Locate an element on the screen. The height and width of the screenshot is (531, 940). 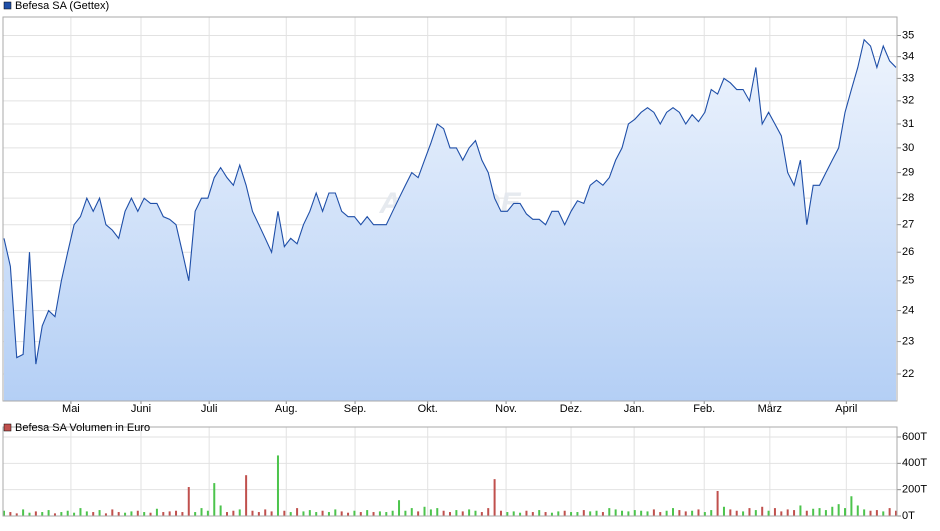
y-tick-label: 600T is located at coordinates (914, 437).